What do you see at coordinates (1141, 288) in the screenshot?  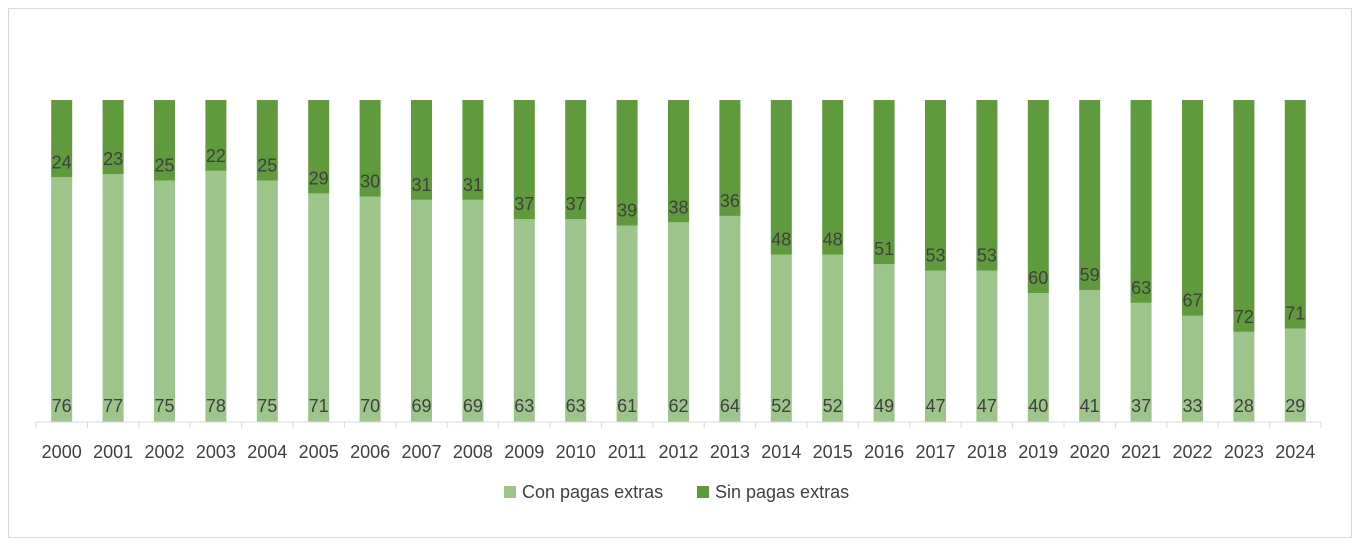 I see `data-label-sin-pagas-2021: 63` at bounding box center [1141, 288].